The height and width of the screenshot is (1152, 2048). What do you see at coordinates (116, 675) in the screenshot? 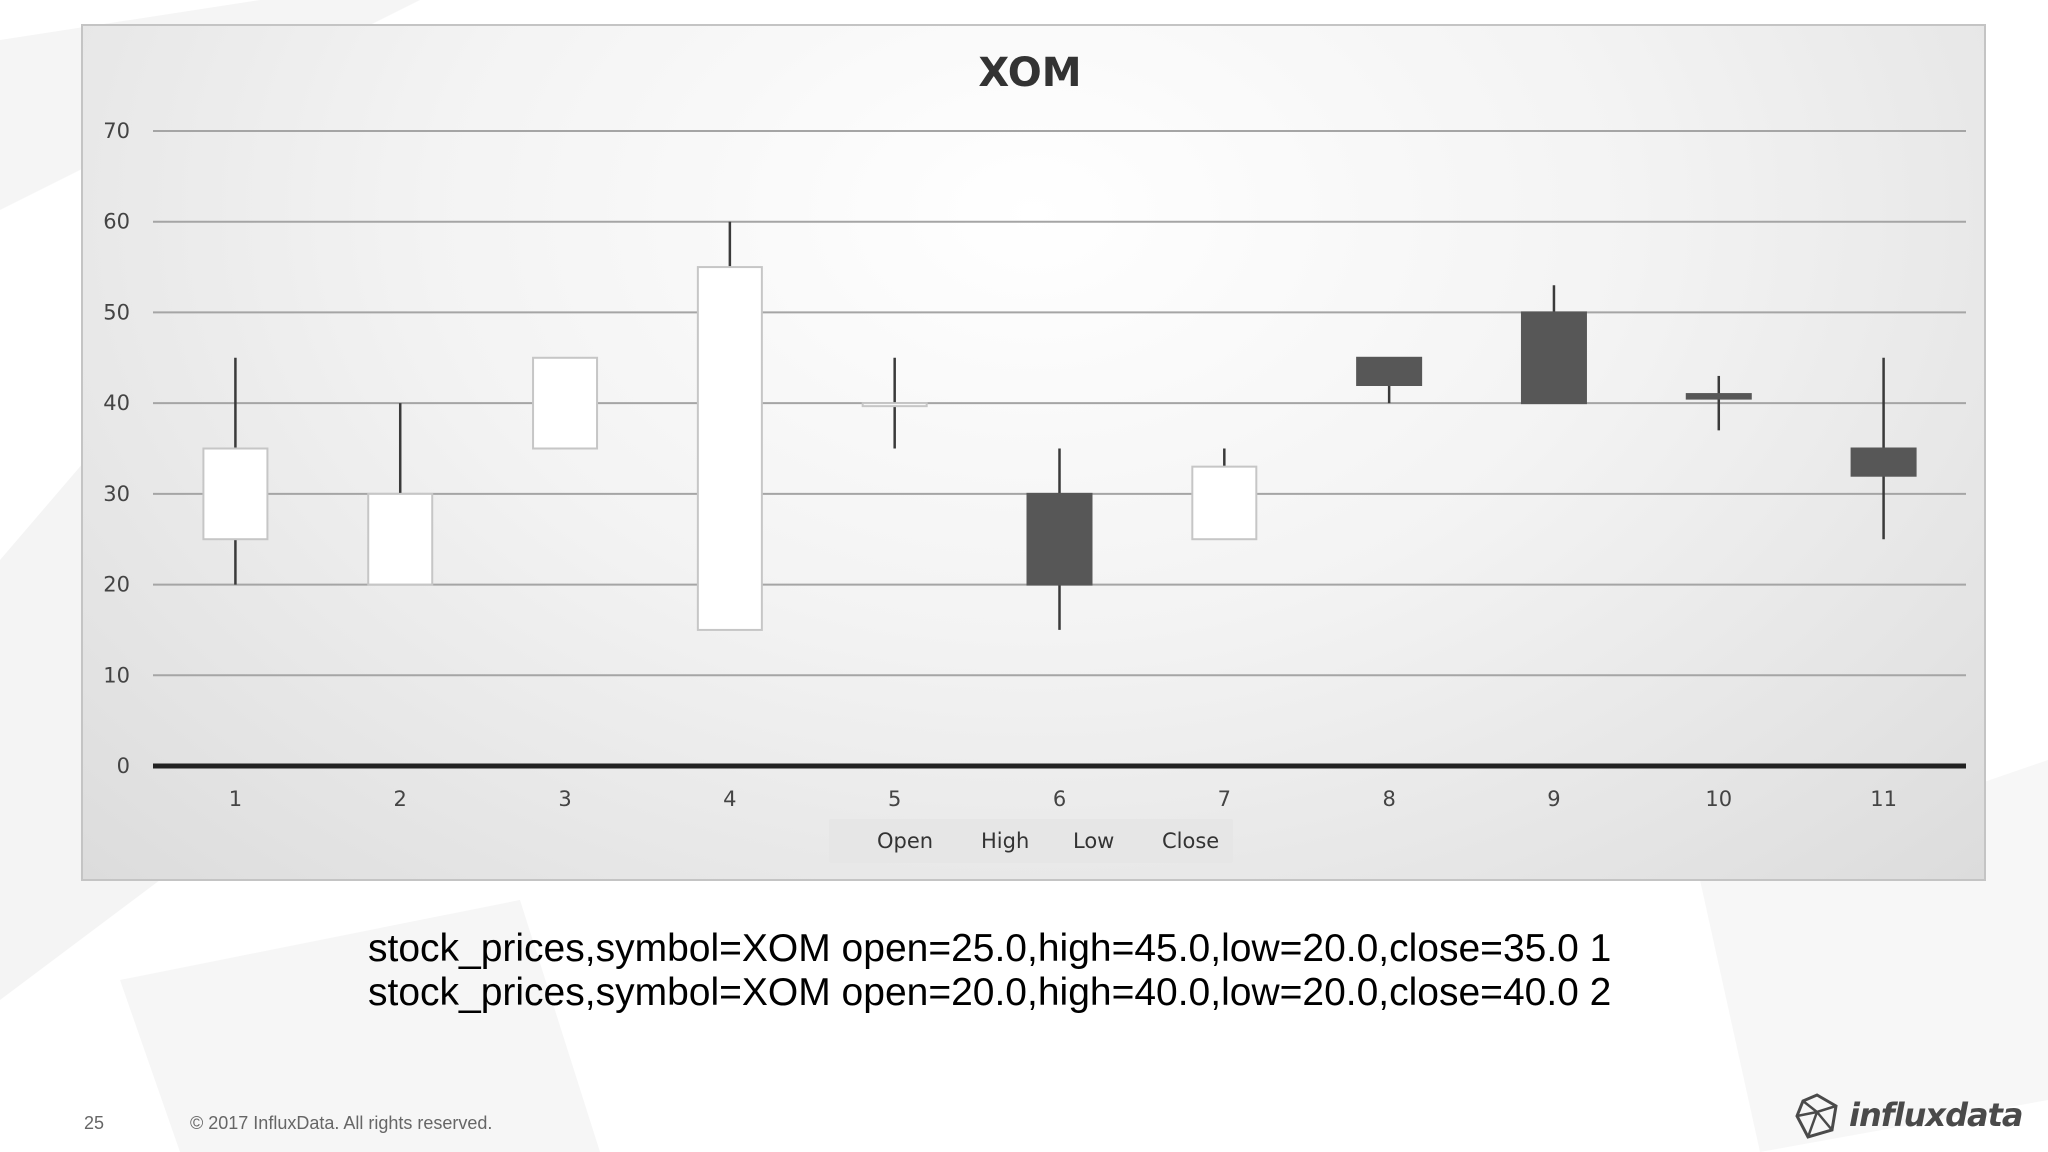
I see `y-tick-label: 10` at bounding box center [116, 675].